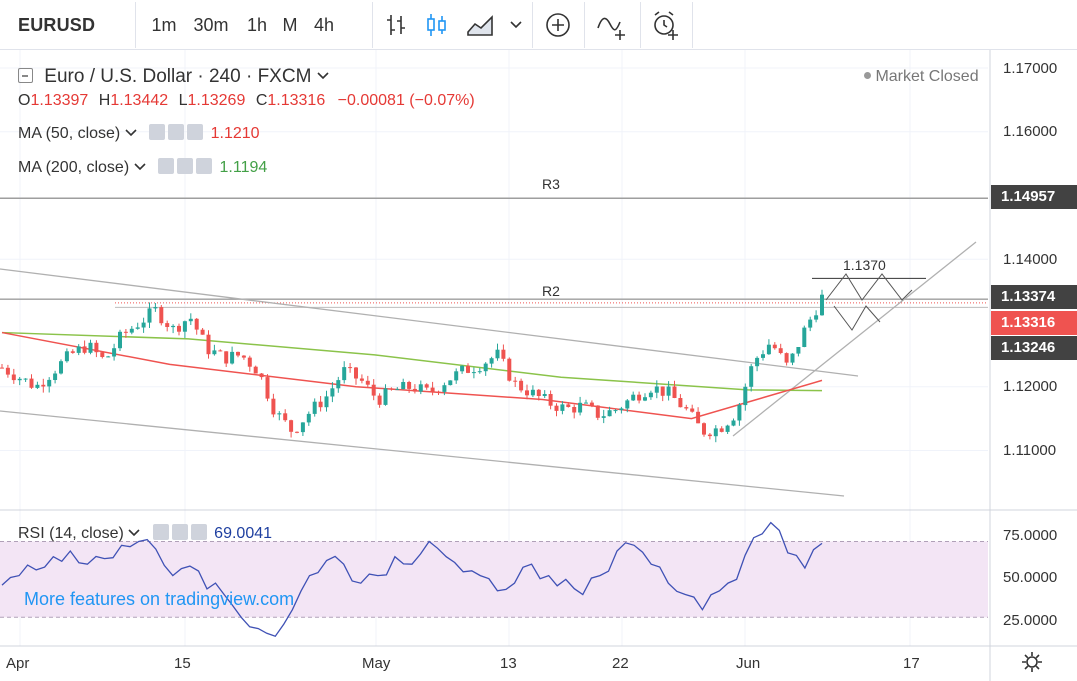 Image resolution: width=1077 pixels, height=681 pixels. I want to click on timeframe-30m: 30m, so click(211, 25).